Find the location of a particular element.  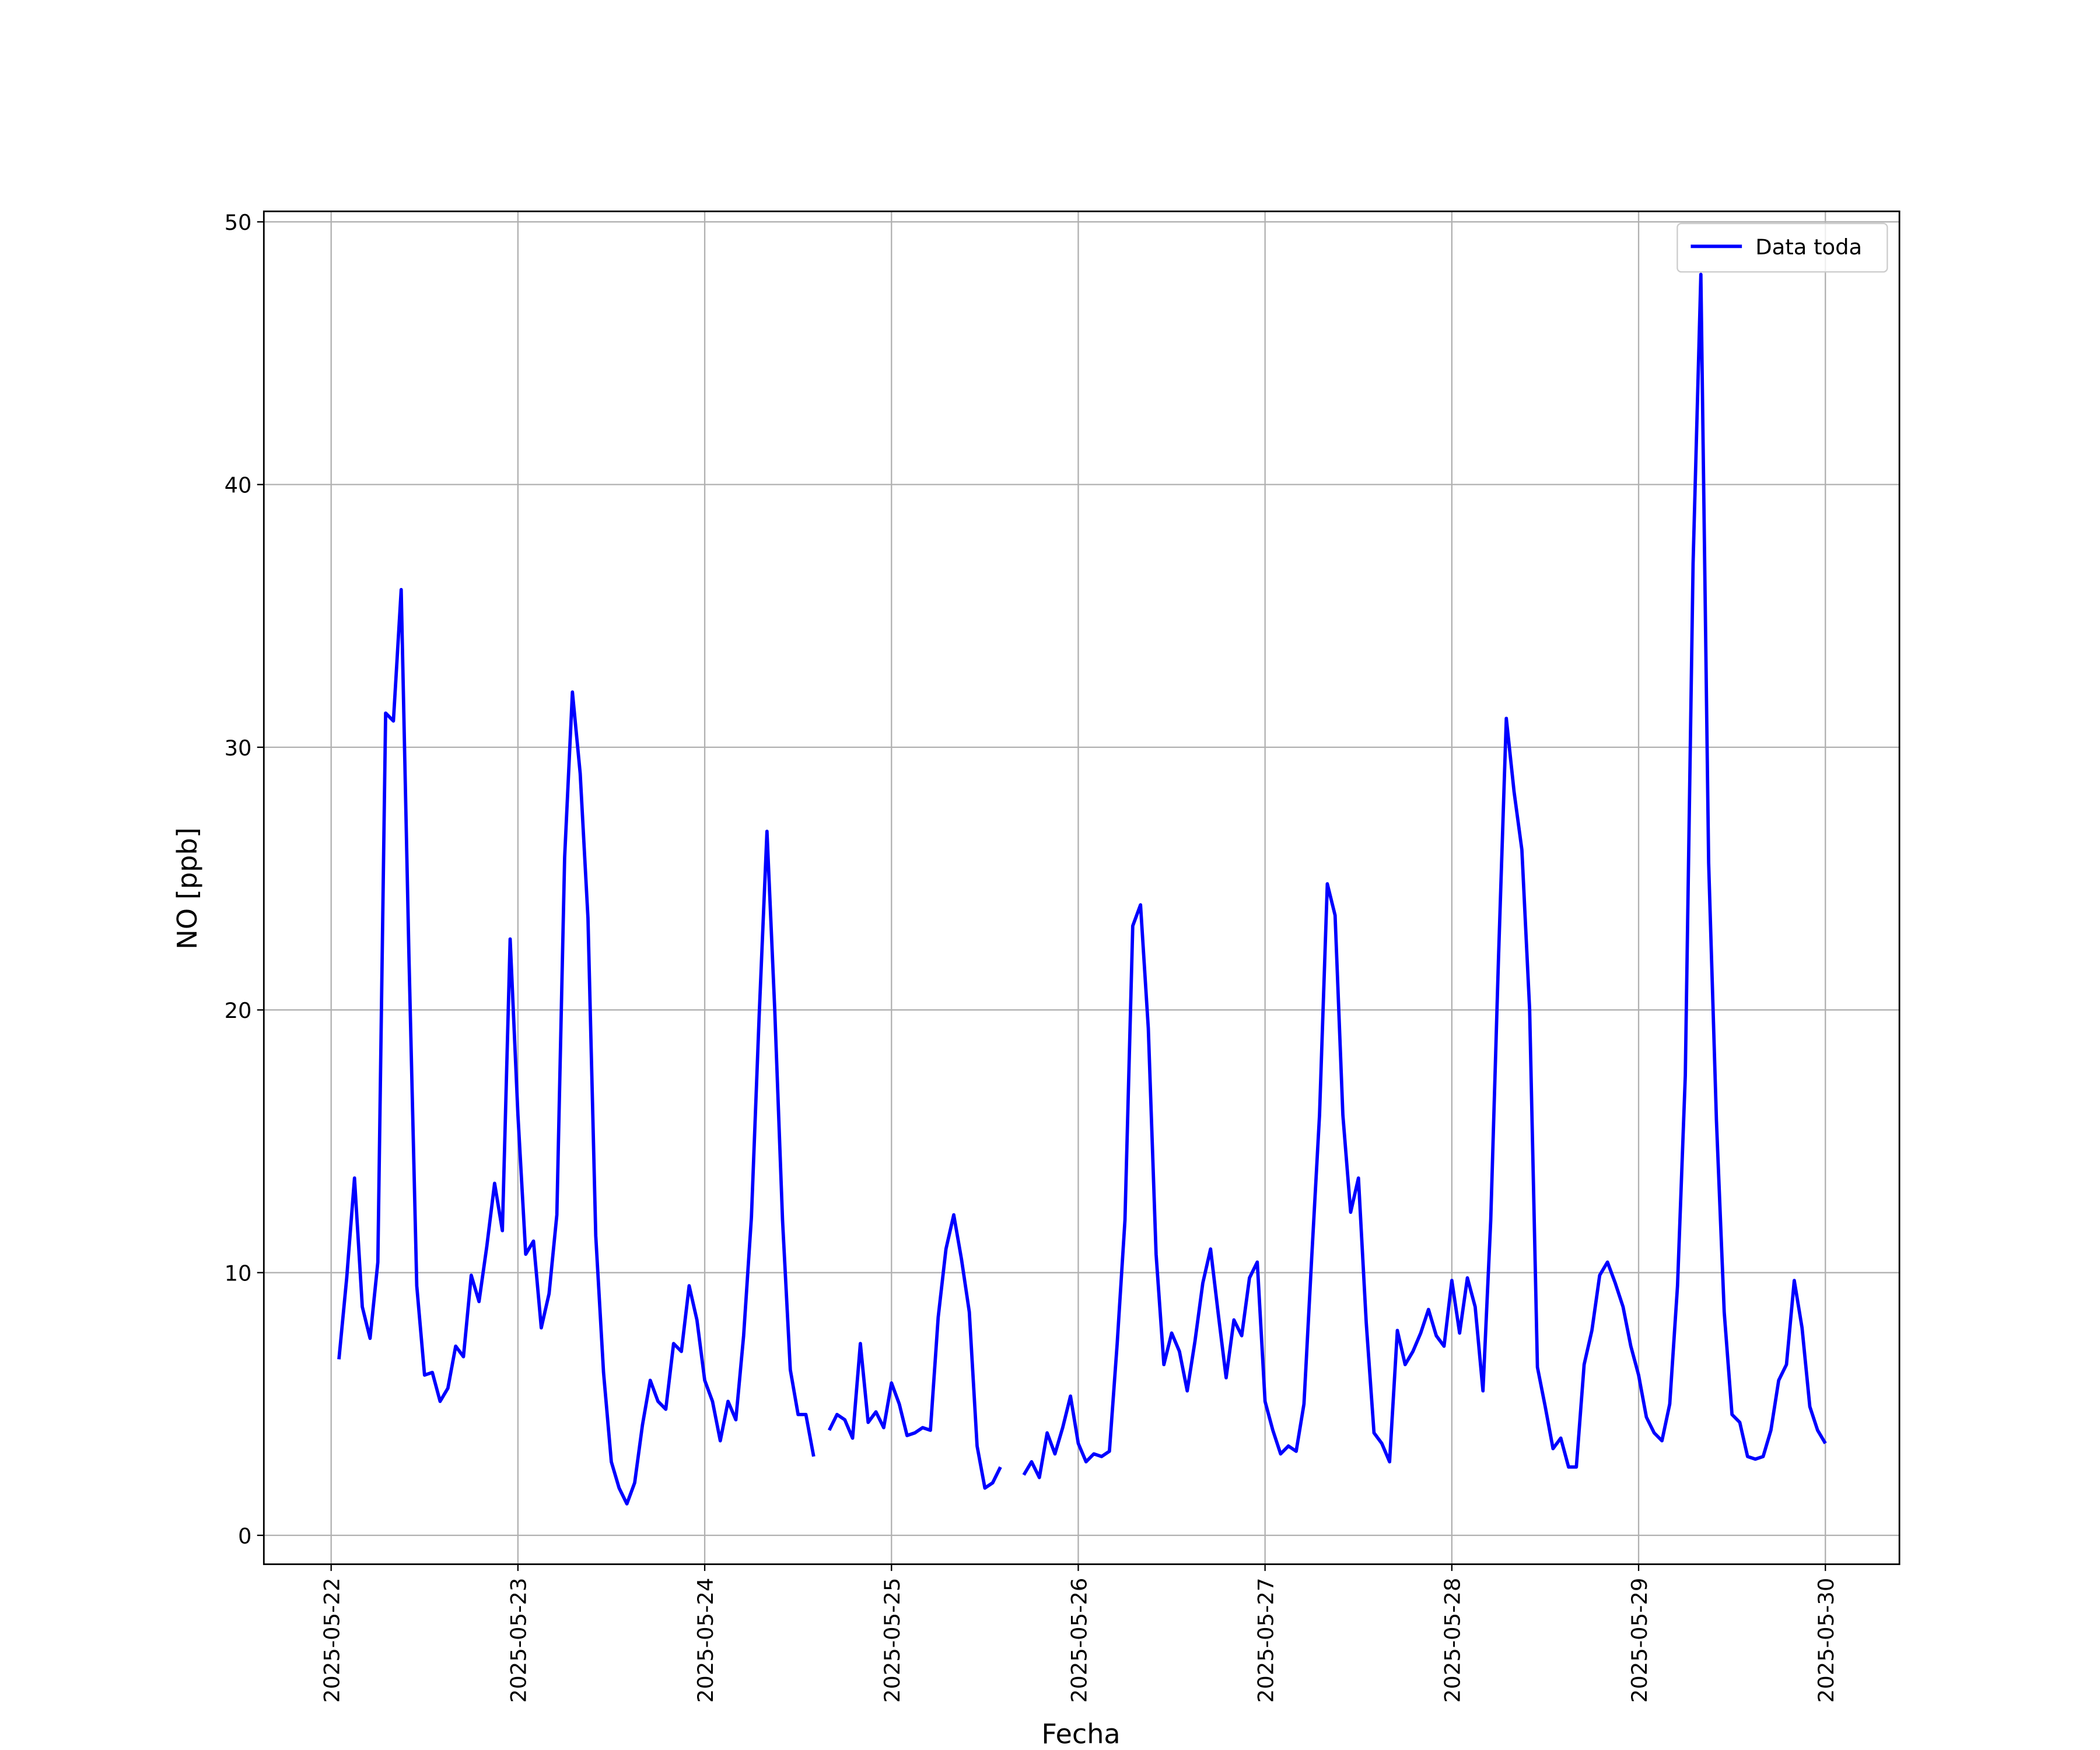

y-tick-label: 30 is located at coordinates (238, 748).